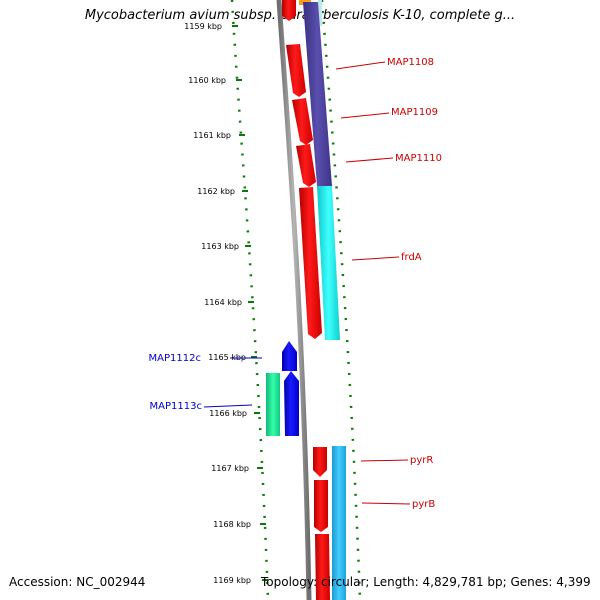  I want to click on green-feature-block, so click(273, 404).